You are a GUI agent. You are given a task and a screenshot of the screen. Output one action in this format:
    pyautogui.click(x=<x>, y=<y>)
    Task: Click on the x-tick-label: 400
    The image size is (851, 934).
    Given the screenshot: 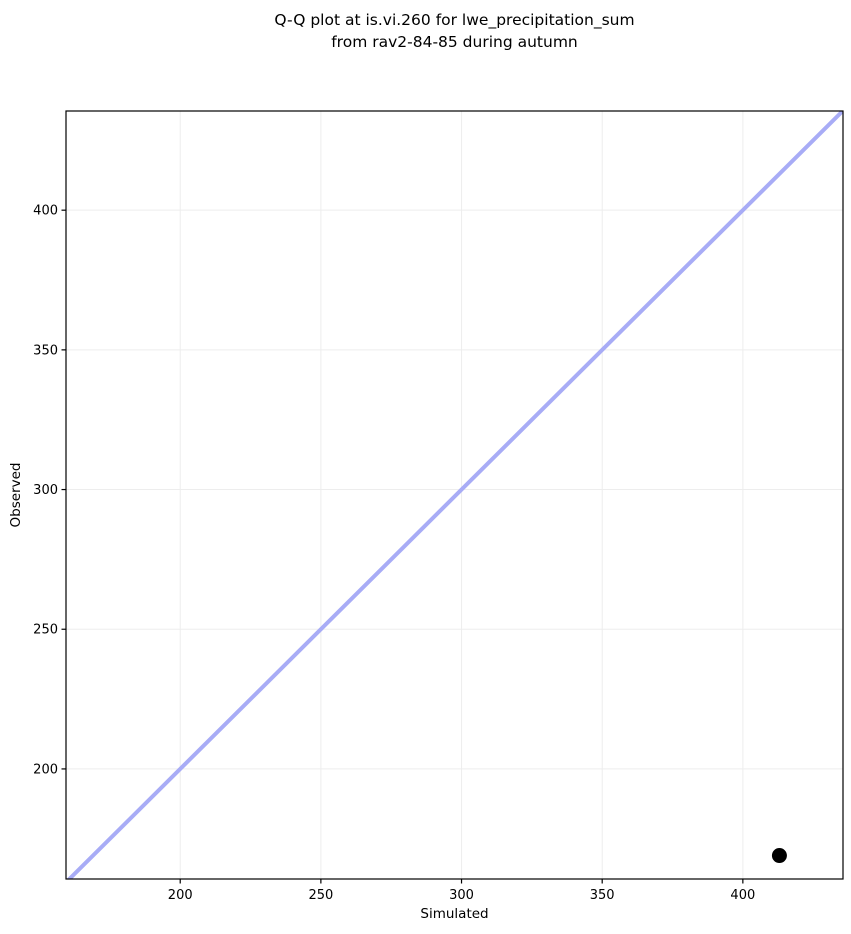 What is the action you would take?
    pyautogui.click(x=742, y=895)
    